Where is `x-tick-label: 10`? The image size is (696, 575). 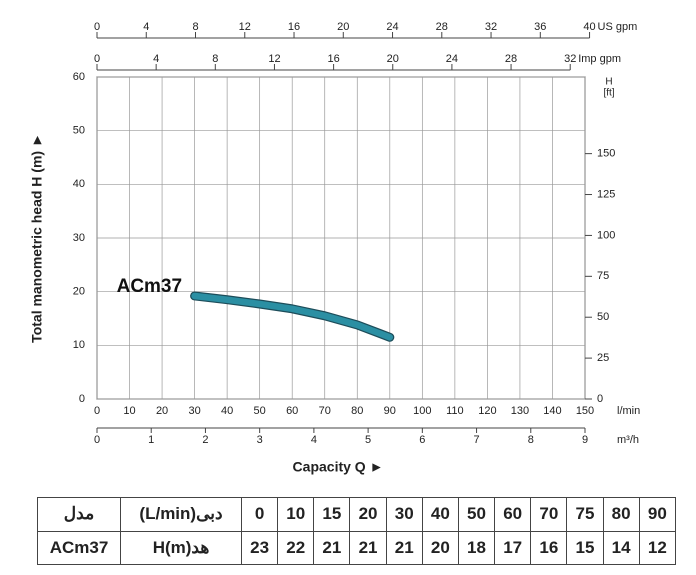
x-tick-label: 10 is located at coordinates (129, 411).